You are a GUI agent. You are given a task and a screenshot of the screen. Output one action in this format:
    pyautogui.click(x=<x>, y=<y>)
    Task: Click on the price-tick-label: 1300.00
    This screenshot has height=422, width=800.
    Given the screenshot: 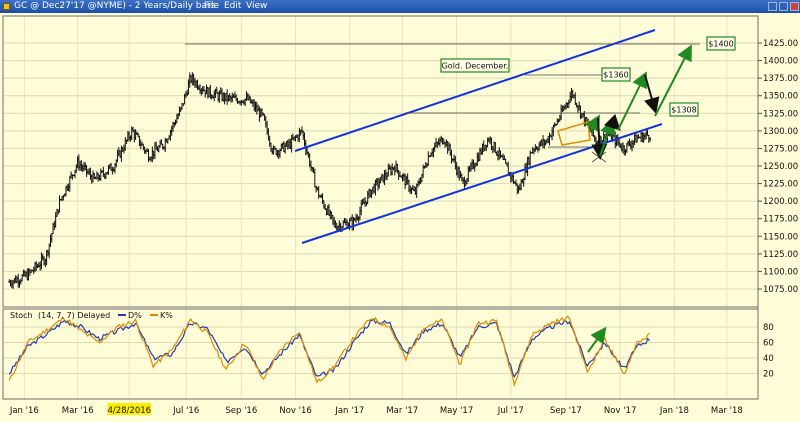 What is the action you would take?
    pyautogui.click(x=780, y=132)
    